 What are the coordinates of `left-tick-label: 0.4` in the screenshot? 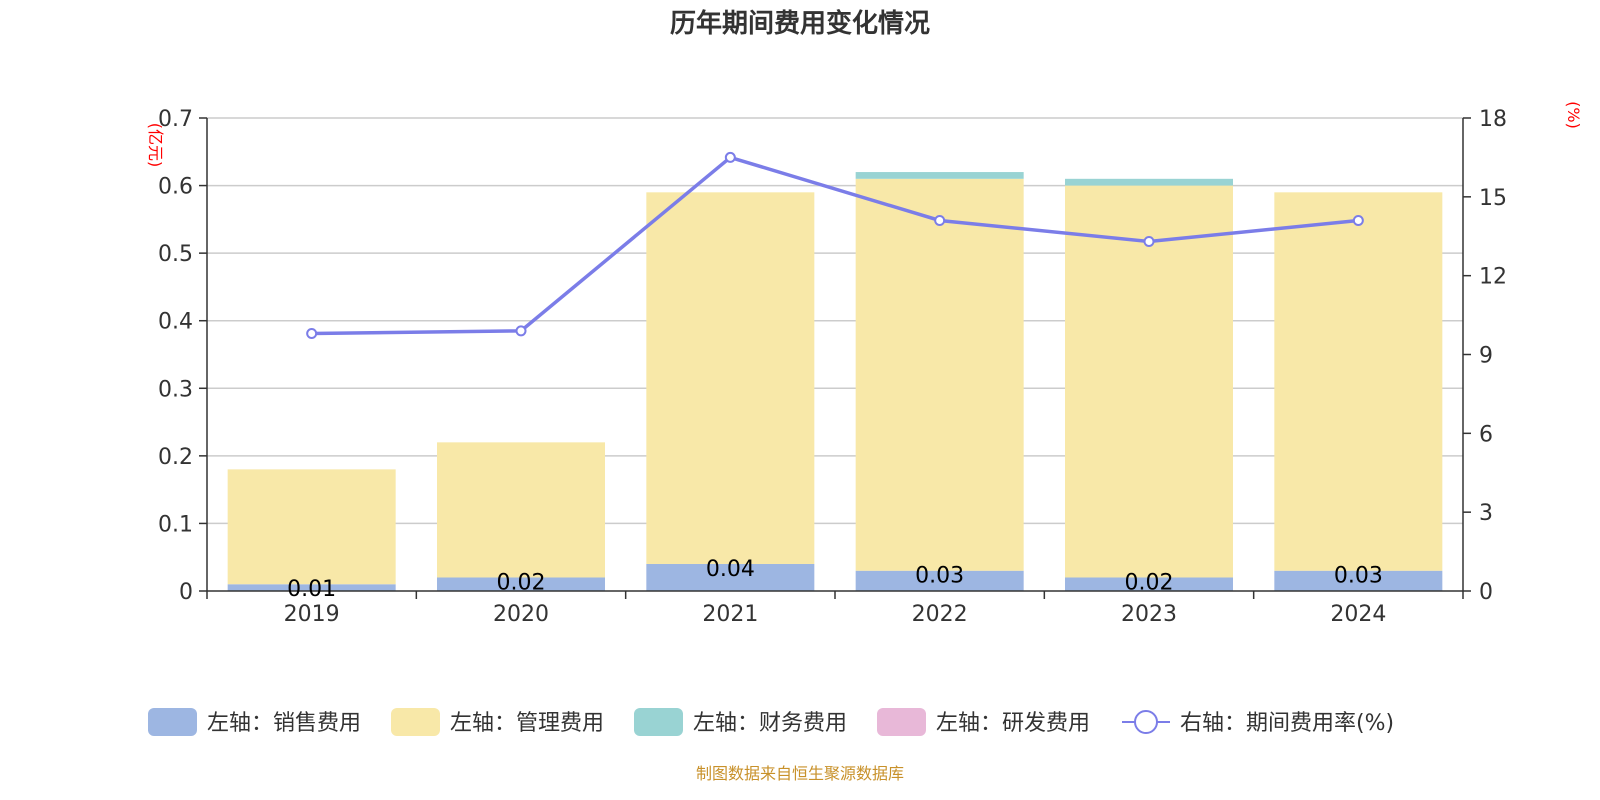 It's located at (175, 322).